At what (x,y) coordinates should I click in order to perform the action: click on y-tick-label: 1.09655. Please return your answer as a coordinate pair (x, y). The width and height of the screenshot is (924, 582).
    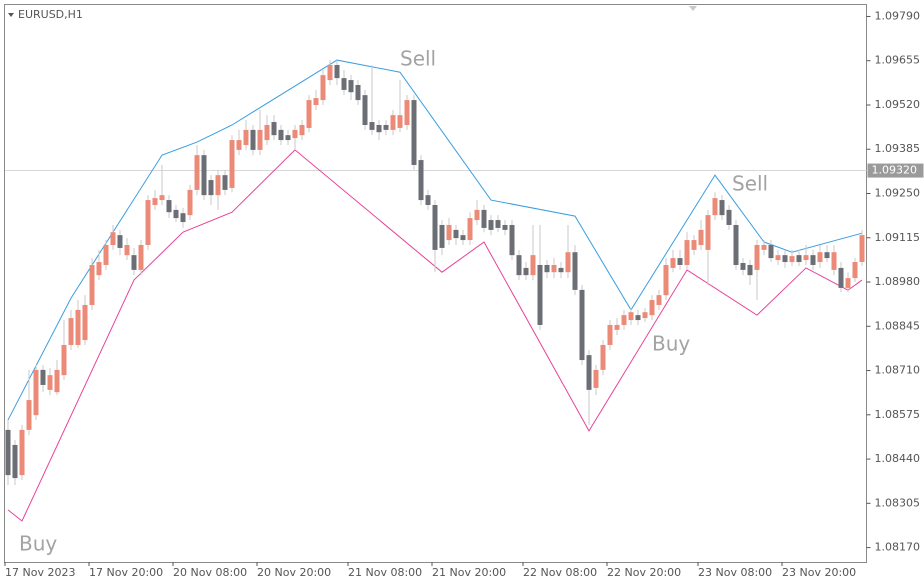
    Looking at the image, I should click on (898, 60).